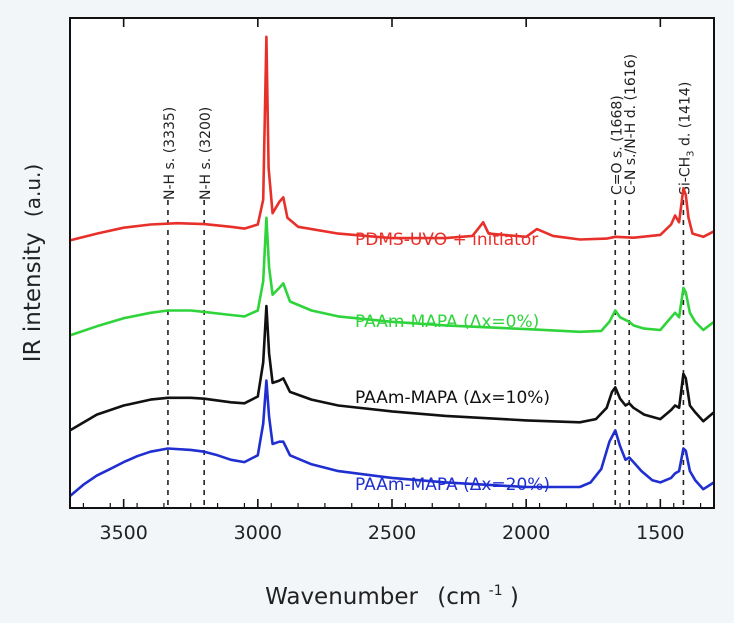 The image size is (734, 623). What do you see at coordinates (452, 485) in the screenshot?
I see `series-label-3: PAAm-MAPA (Δx=20%)` at bounding box center [452, 485].